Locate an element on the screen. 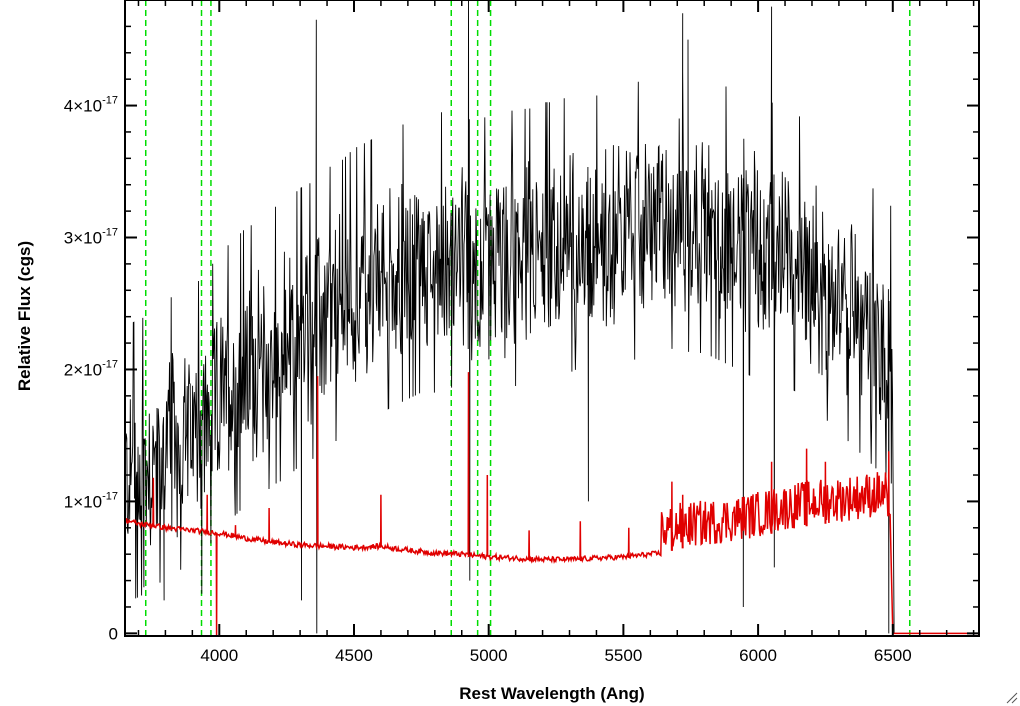 This screenshot has width=1020, height=706. x-axis-title: Rest Wavelength (Ang) is located at coordinates (551, 693).